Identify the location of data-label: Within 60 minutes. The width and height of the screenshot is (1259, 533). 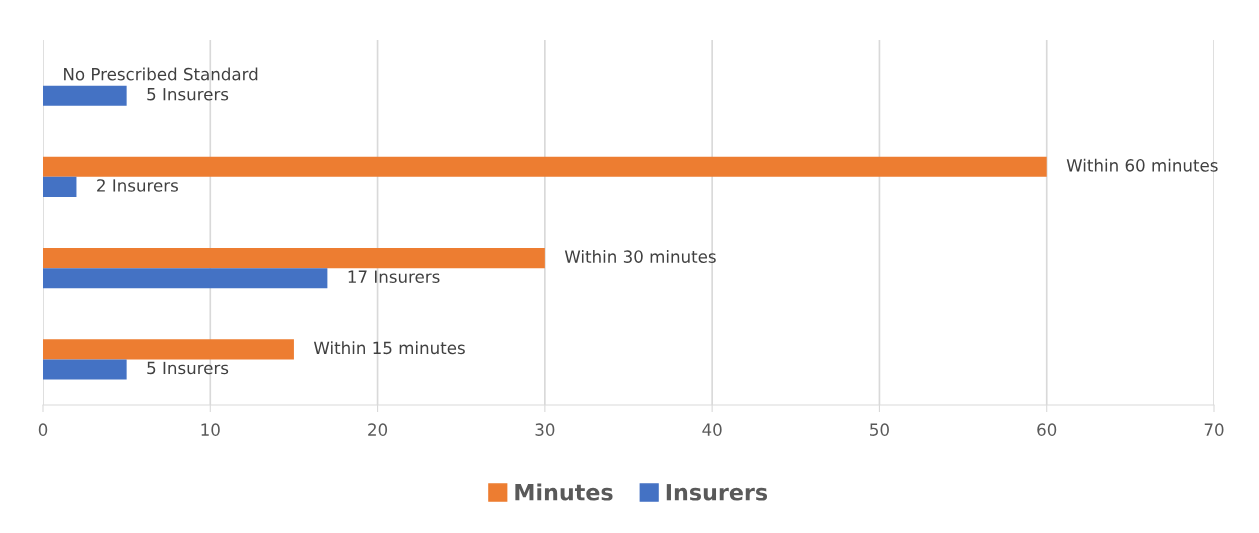
(1142, 165).